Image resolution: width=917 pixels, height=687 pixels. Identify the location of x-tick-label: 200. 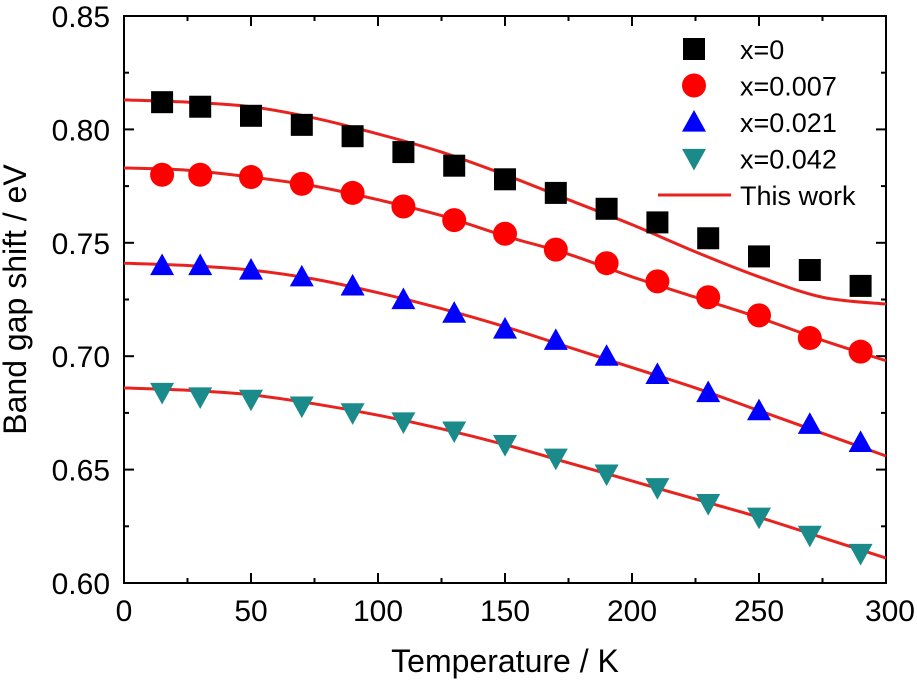
(632, 611).